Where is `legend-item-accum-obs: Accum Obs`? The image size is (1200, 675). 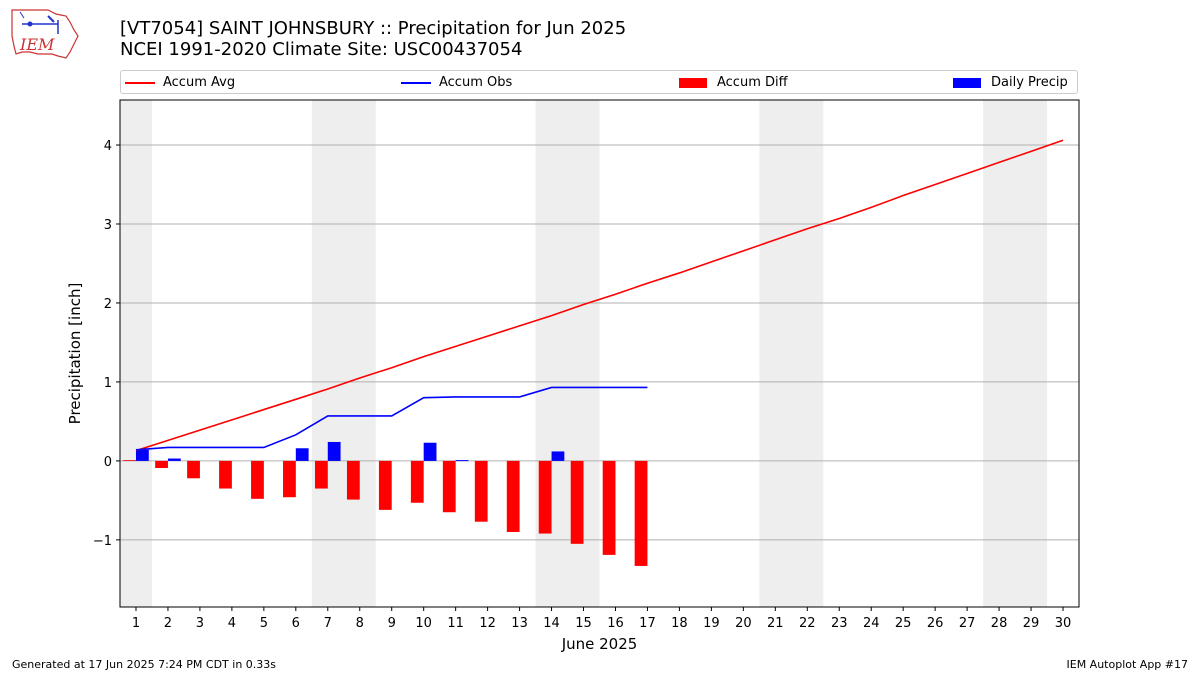 legend-item-accum-obs: Accum Obs is located at coordinates (481, 83).